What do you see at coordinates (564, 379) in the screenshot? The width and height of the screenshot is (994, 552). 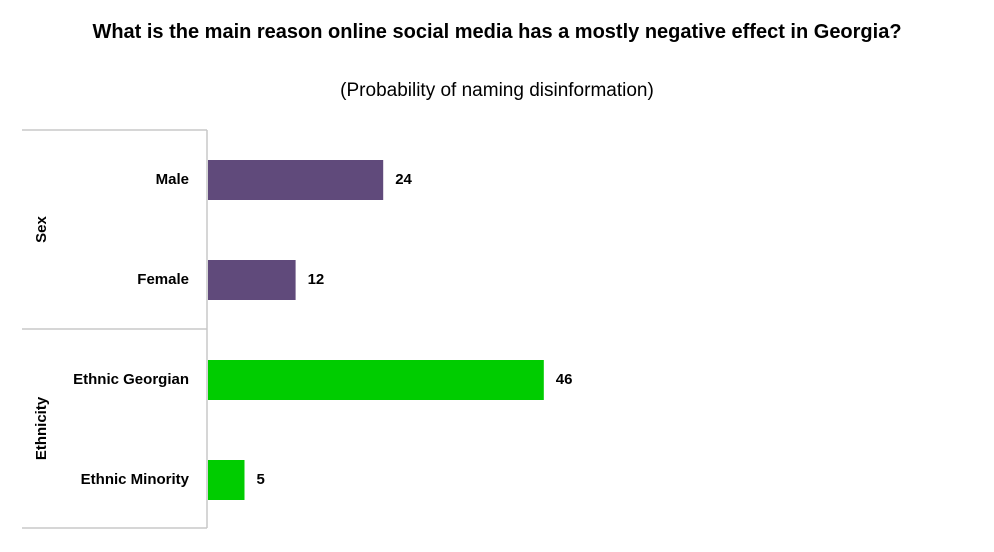 I see `data-label: 46` at bounding box center [564, 379].